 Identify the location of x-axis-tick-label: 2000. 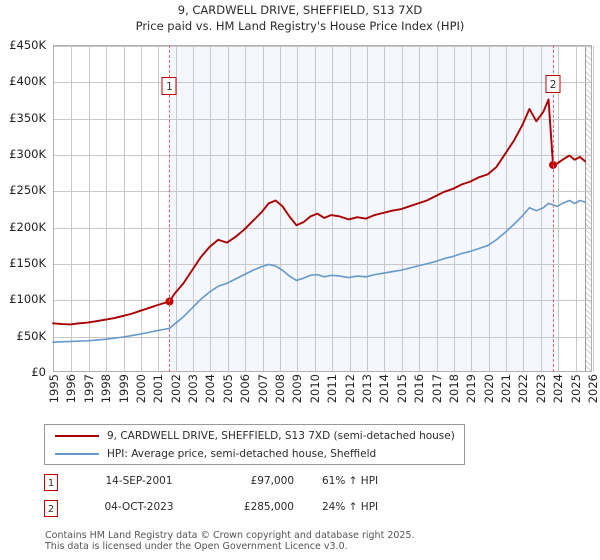
(140, 389).